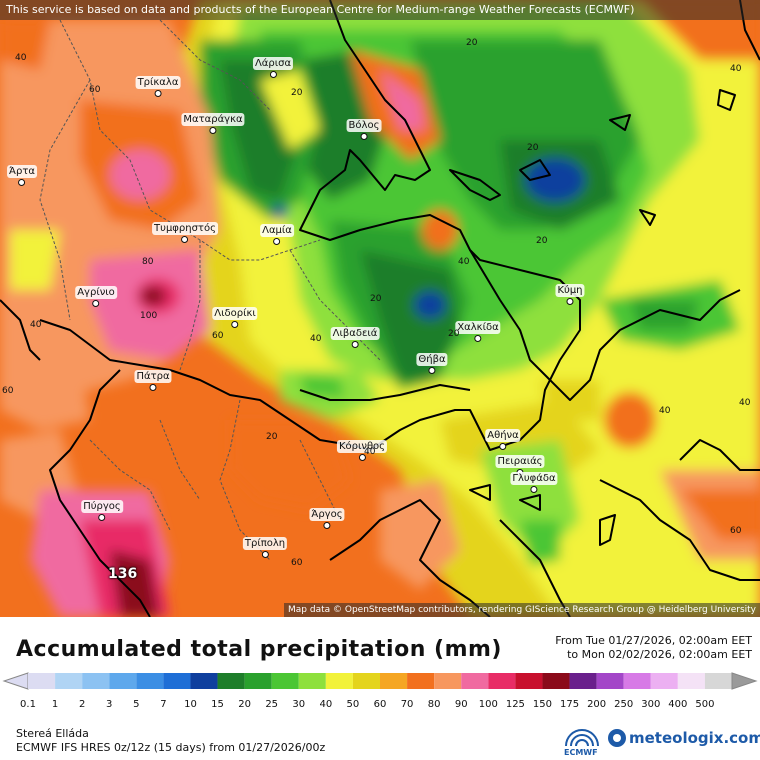 This screenshot has height=760, width=760. Describe the element at coordinates (213, 119) in the screenshot. I see `city-label: Ματαράγκα` at that location.